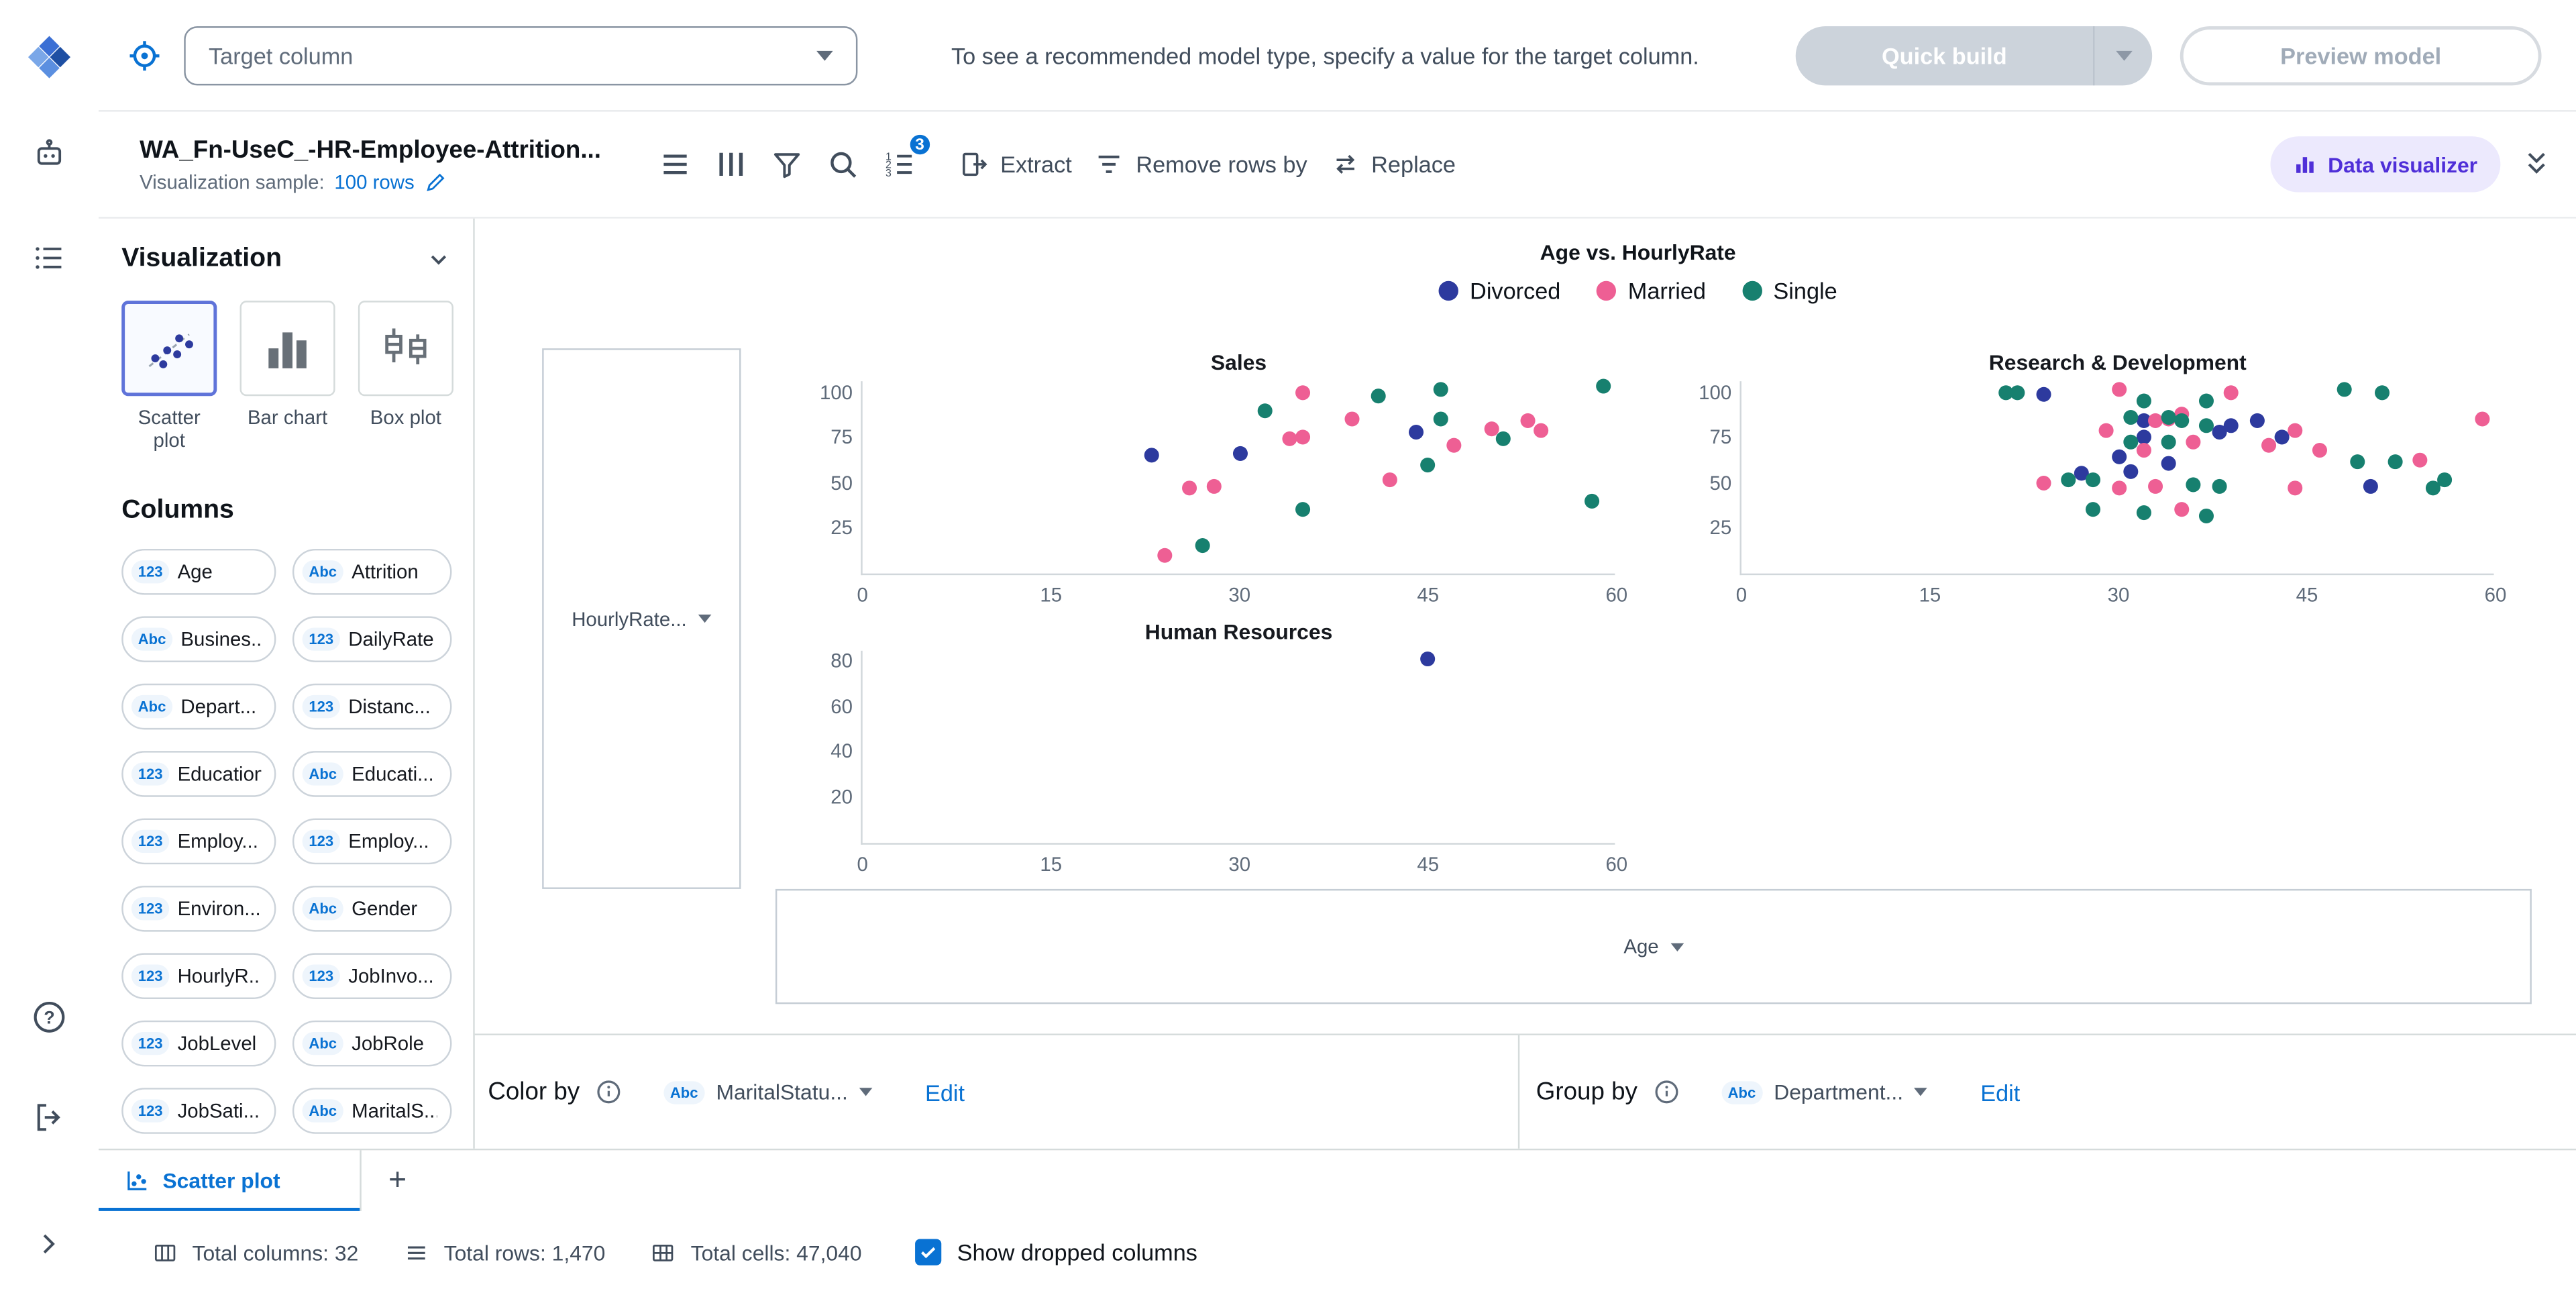  I want to click on nav-models-list, so click(50, 262).